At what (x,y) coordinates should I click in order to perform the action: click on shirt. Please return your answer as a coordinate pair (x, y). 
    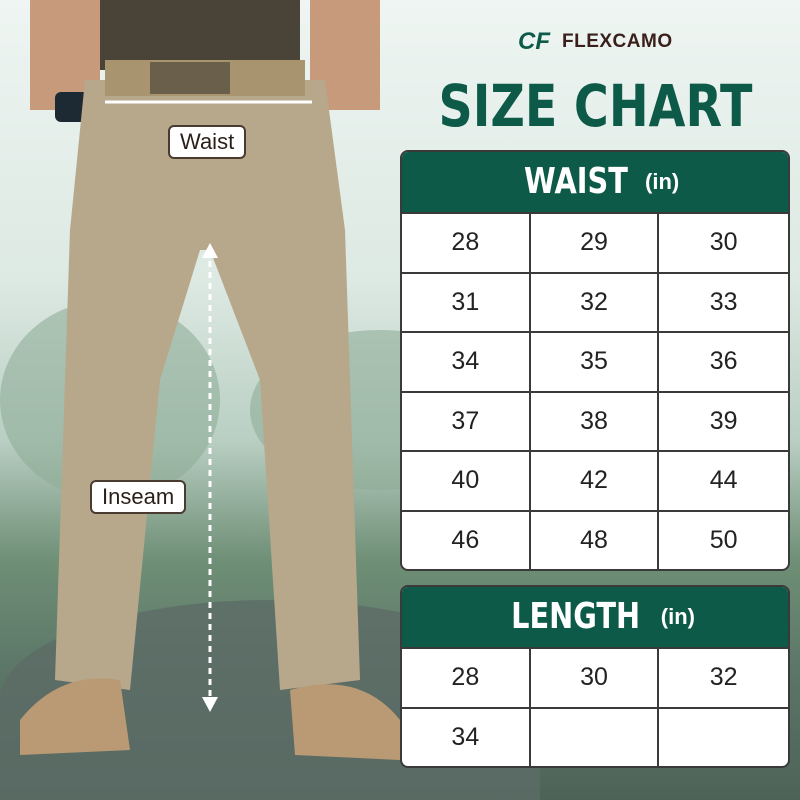
    Looking at the image, I should click on (200, 35).